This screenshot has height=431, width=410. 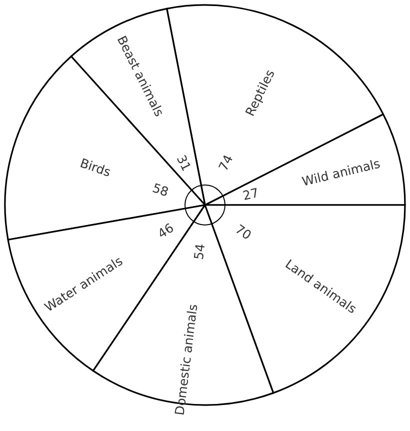 I want to click on slice-label: Wild animals, so click(x=341, y=172).